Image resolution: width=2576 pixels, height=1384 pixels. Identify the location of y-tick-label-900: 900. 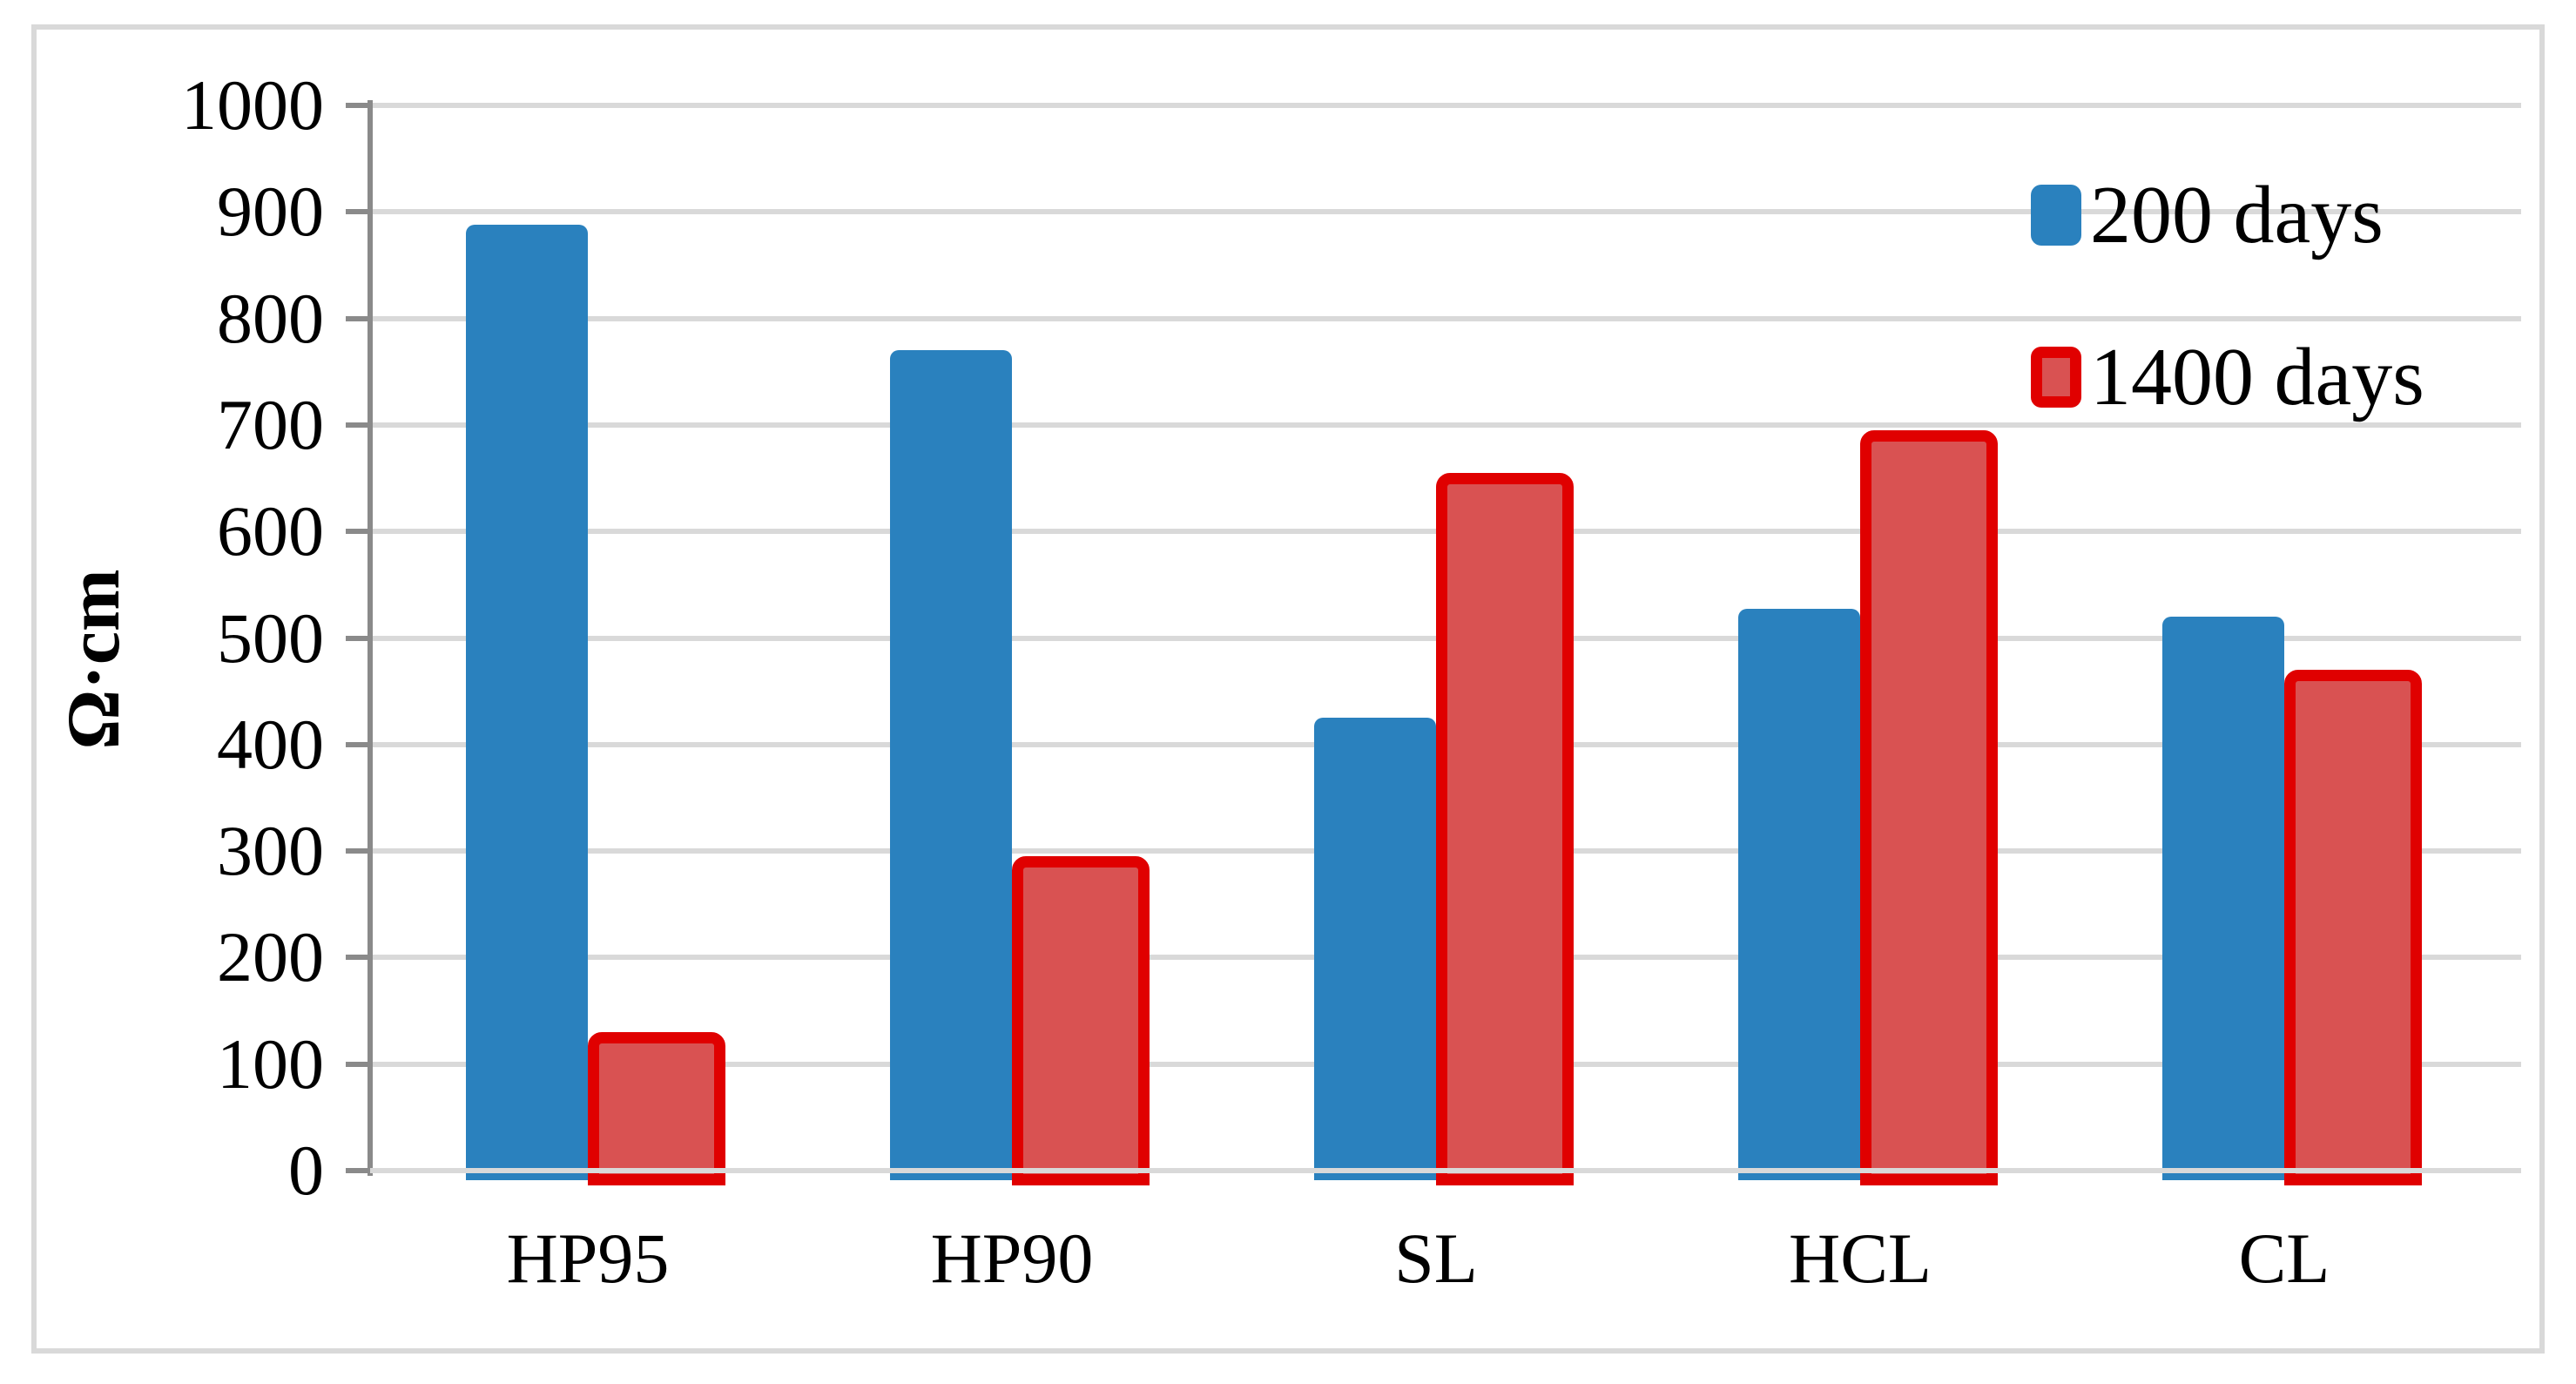
(270, 212).